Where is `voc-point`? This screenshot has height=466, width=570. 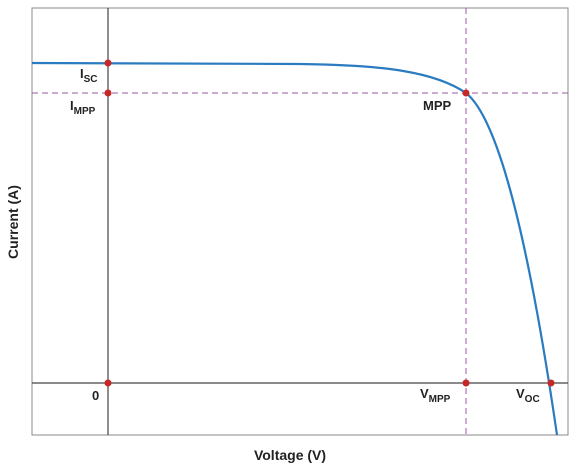 voc-point is located at coordinates (551, 383).